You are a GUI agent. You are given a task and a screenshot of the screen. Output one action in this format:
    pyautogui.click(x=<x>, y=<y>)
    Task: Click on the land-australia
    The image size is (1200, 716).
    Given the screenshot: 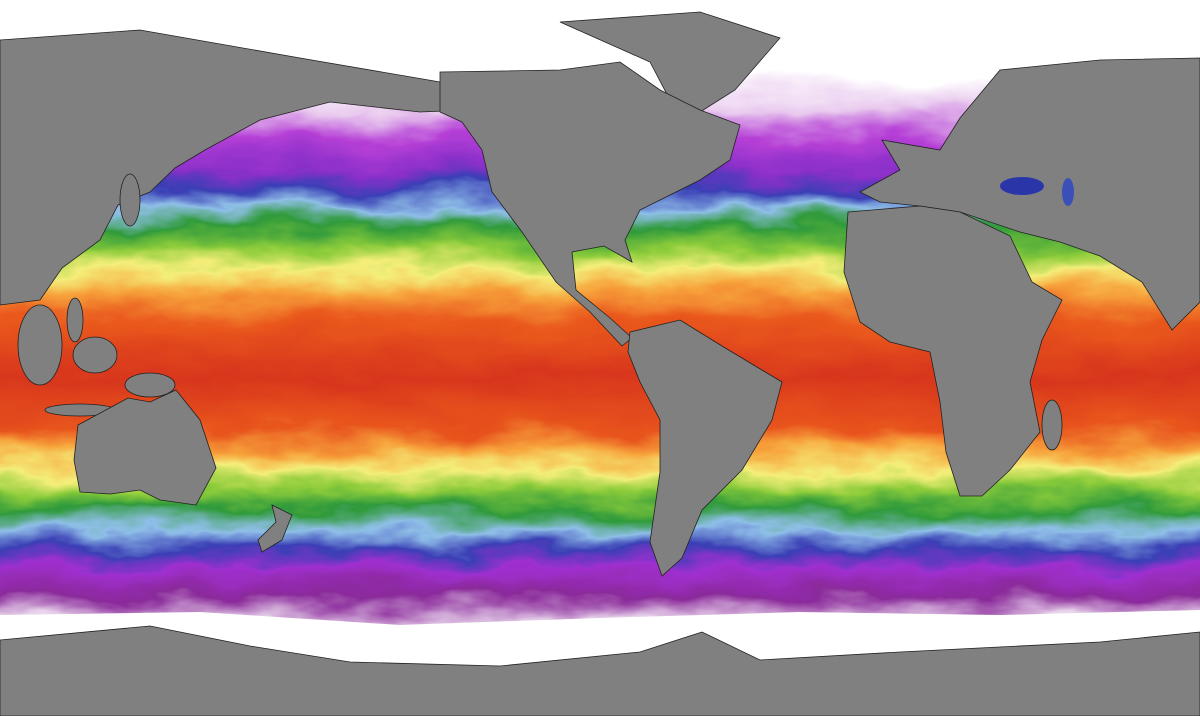 What is the action you would take?
    pyautogui.click(x=145, y=447)
    